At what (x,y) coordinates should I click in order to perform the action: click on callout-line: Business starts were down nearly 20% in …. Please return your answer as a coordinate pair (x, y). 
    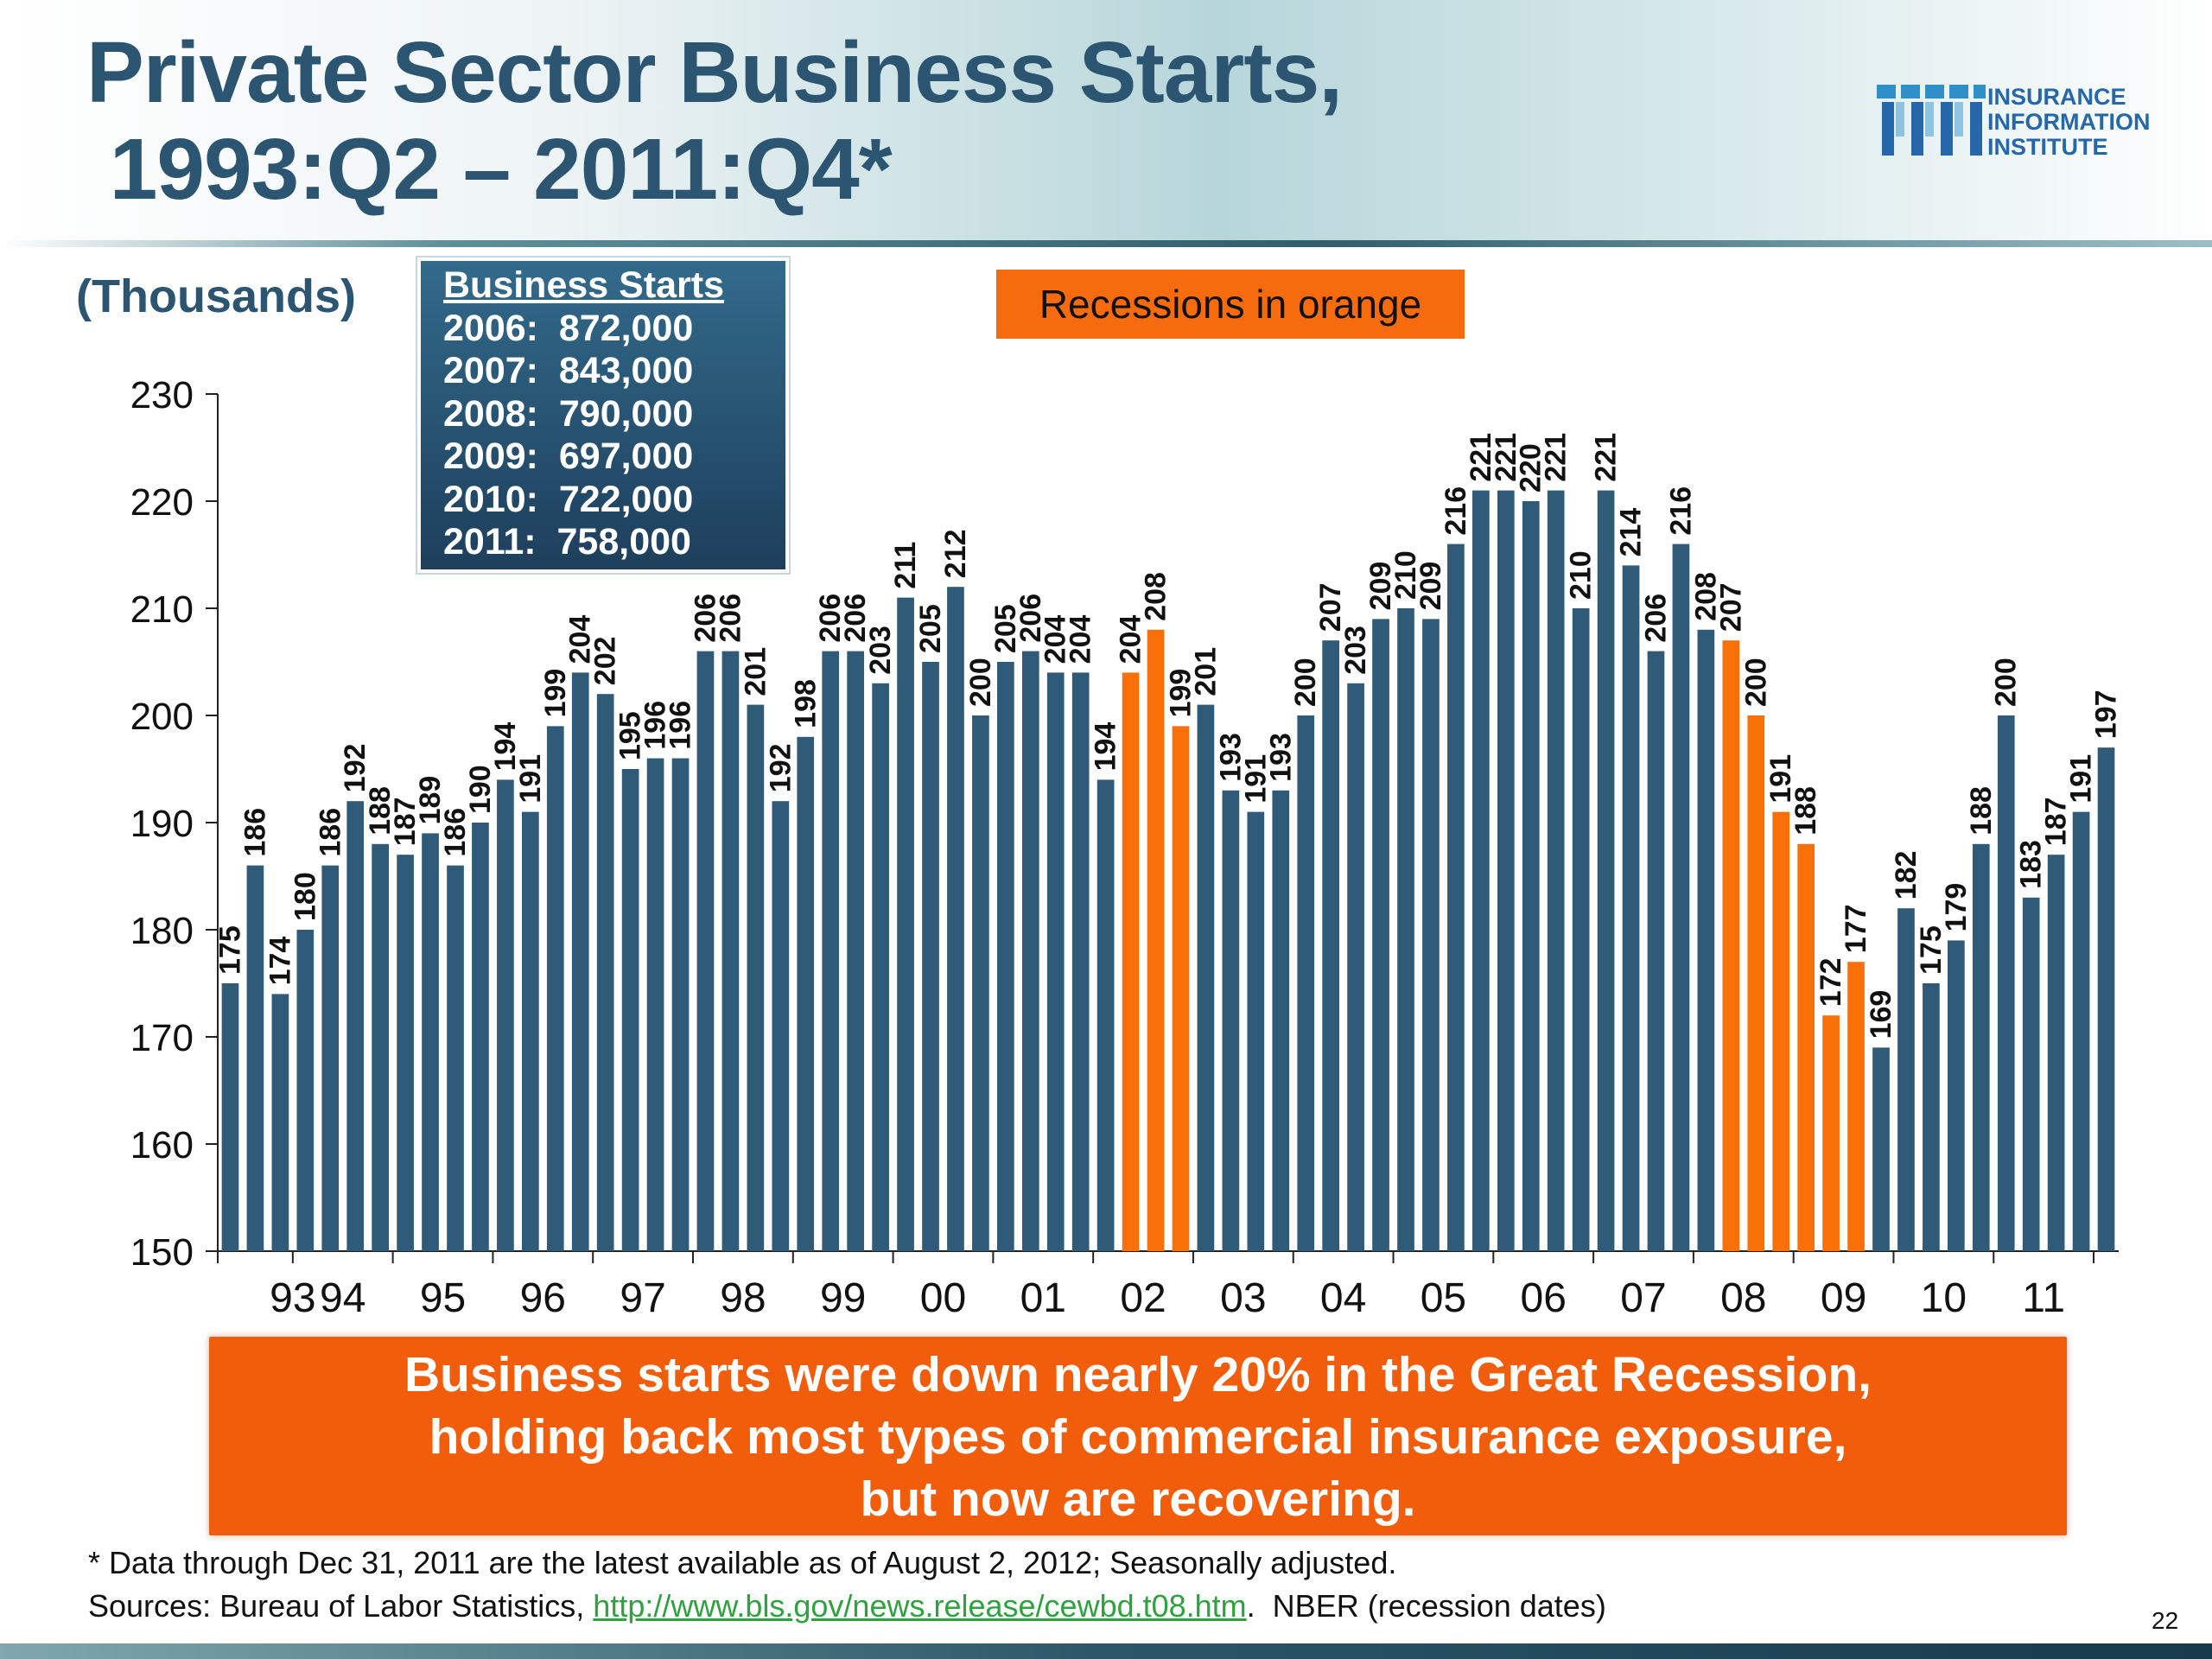
    Looking at the image, I should click on (1138, 1374).